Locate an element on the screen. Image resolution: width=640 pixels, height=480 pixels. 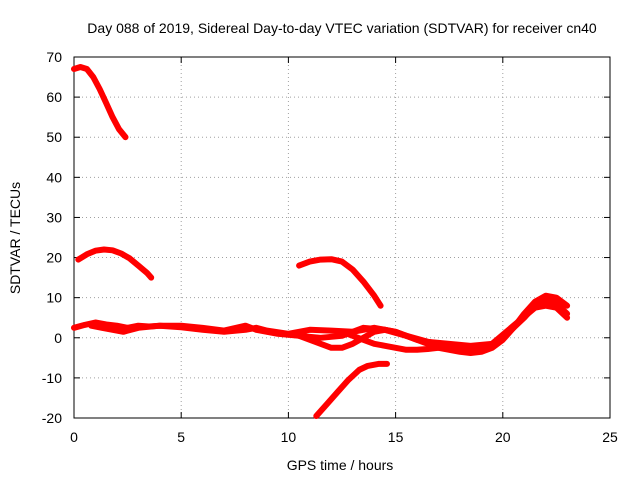
y-tick-label: 0 is located at coordinates (58, 338).